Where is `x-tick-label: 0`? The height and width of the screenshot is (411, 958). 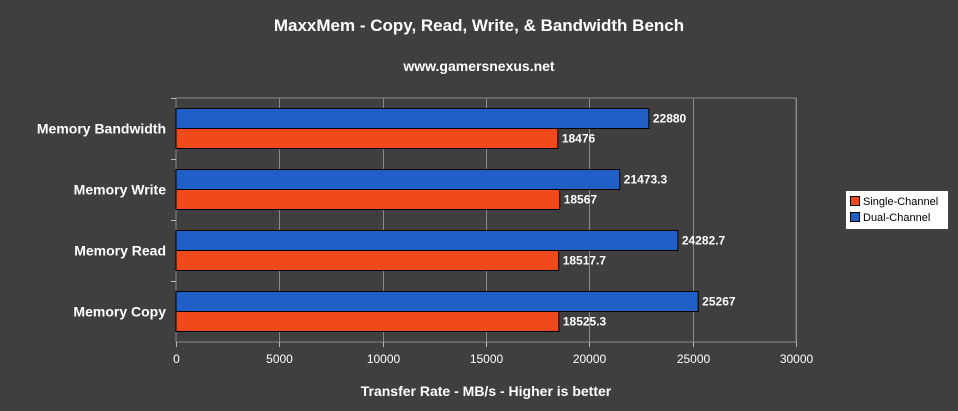
x-tick-label: 0 is located at coordinates (176, 359).